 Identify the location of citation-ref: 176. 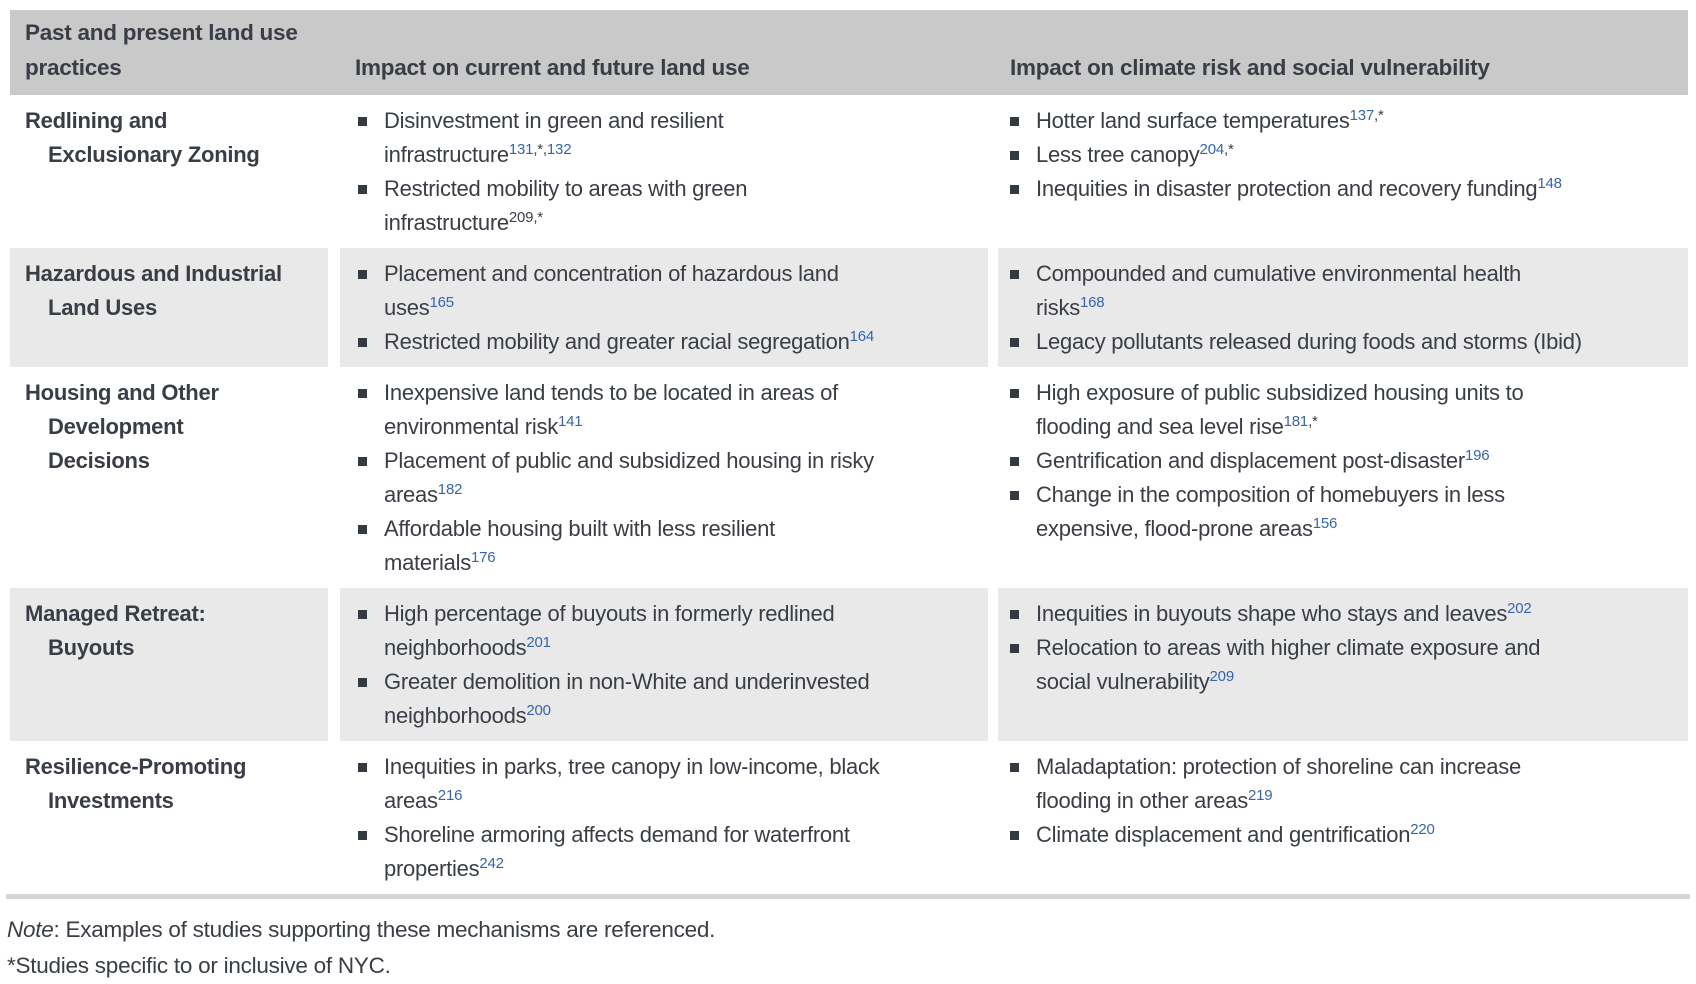
(483, 557).